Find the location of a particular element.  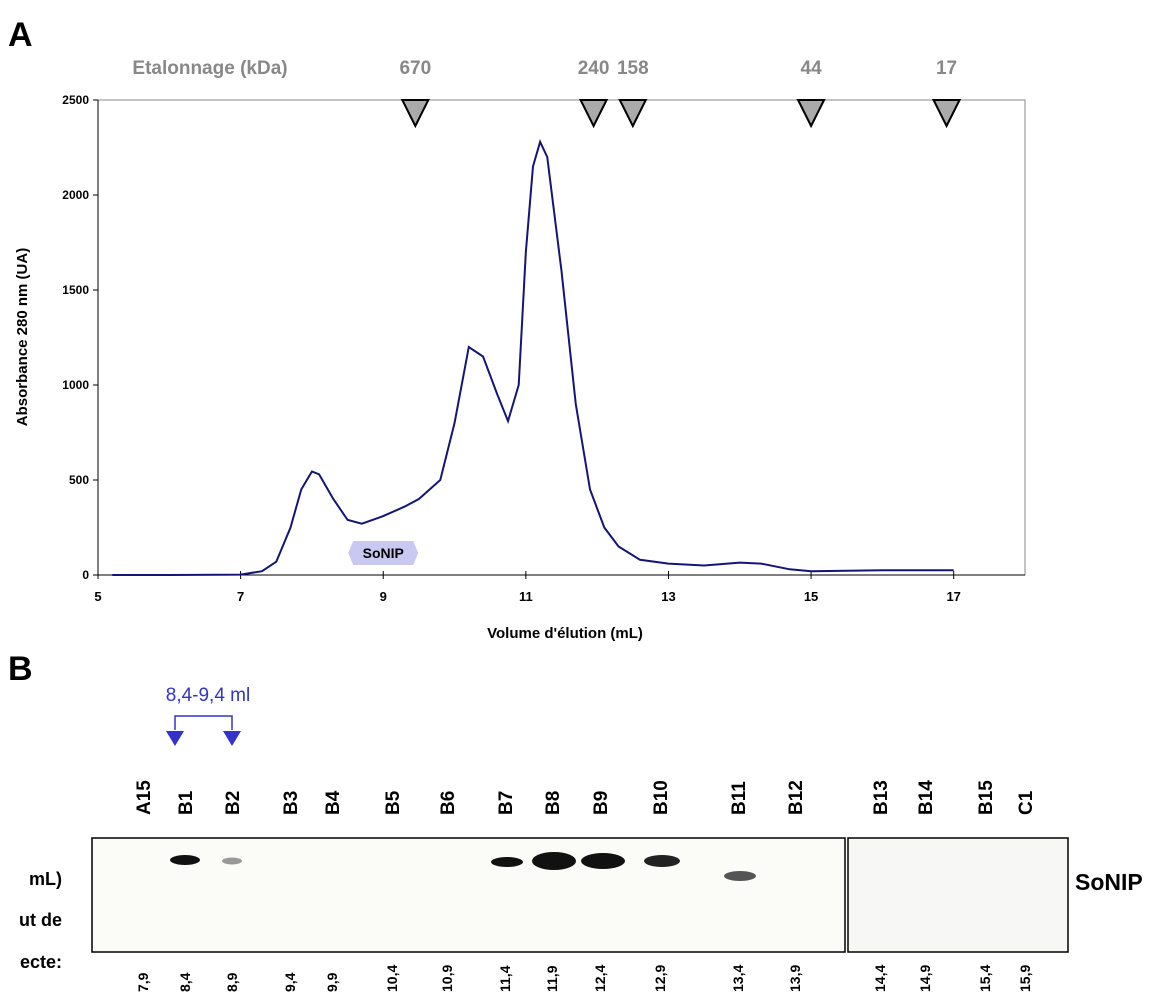

range-arrows is located at coordinates (203, 738).